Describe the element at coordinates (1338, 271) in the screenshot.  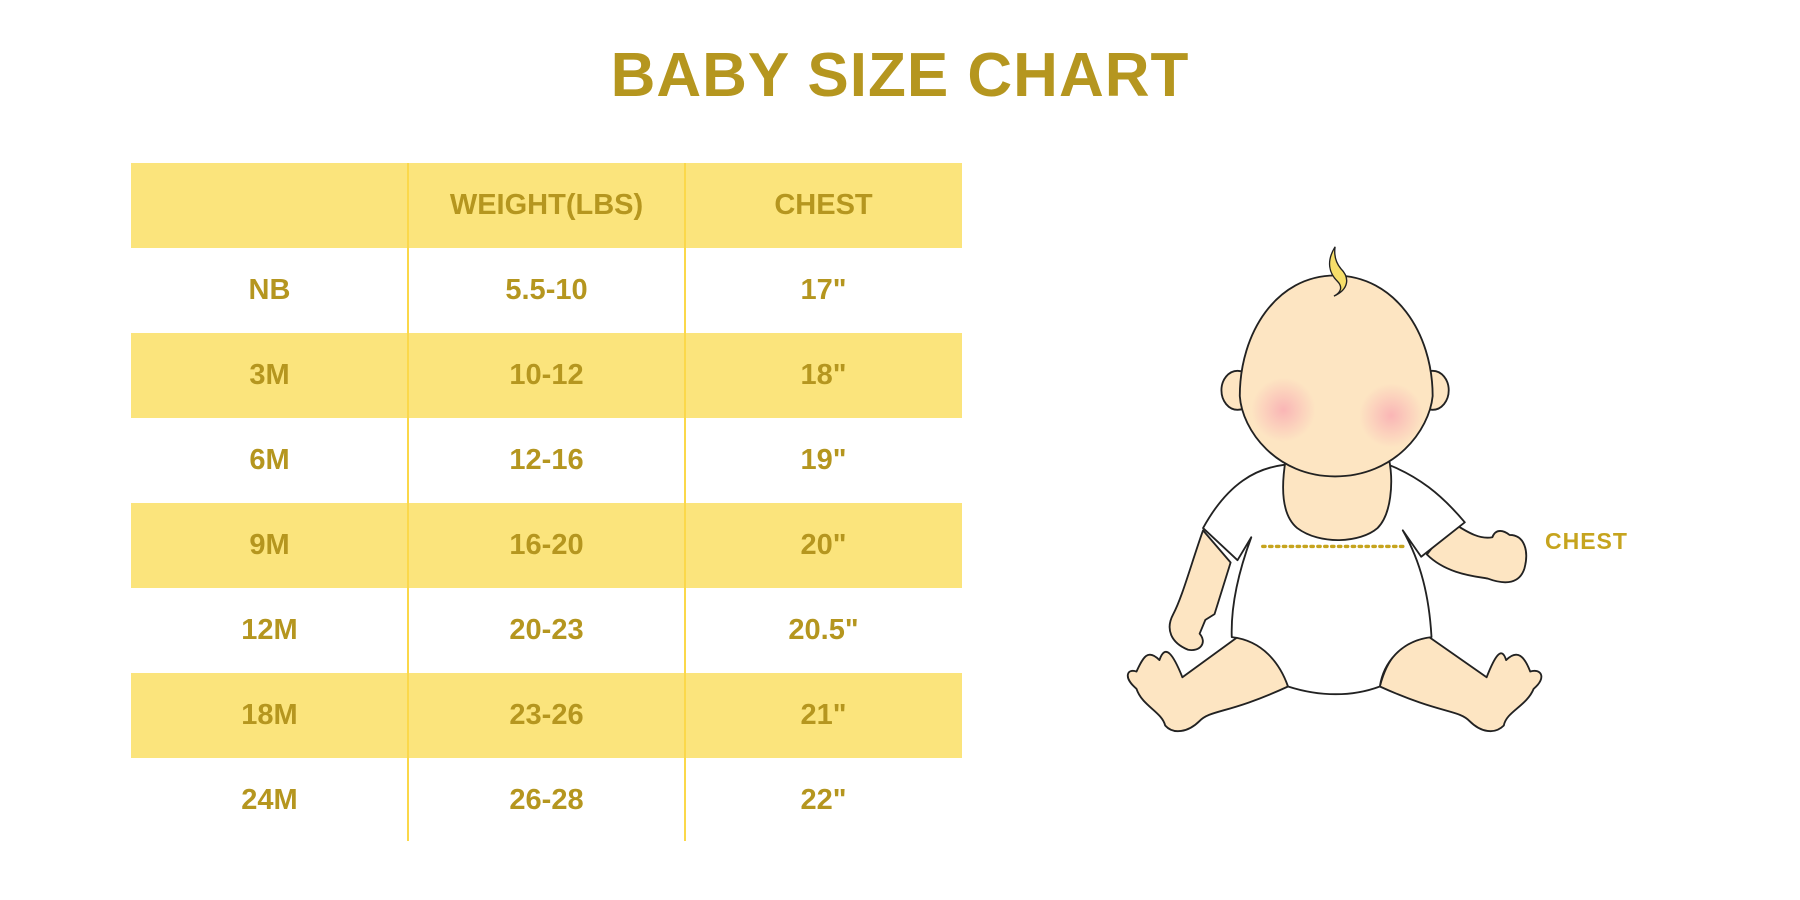
I see `hair-curl` at that location.